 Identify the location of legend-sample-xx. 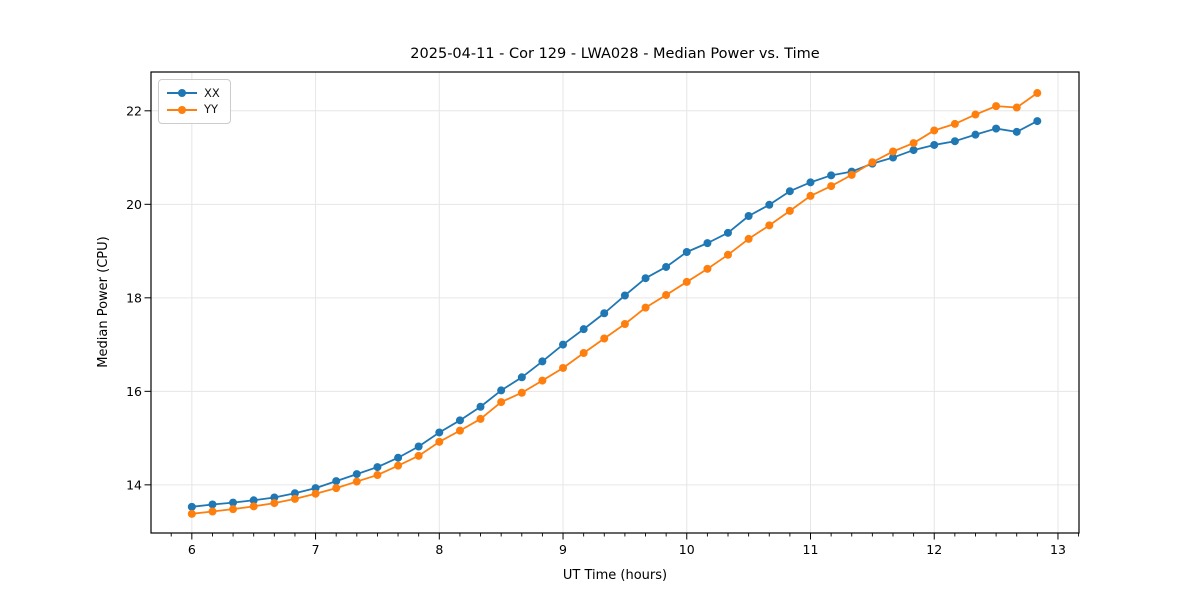
(182, 93).